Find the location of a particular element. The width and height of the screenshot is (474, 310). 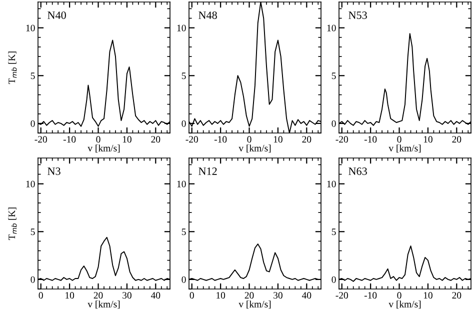

text: N3 is located at coordinates (54, 171).